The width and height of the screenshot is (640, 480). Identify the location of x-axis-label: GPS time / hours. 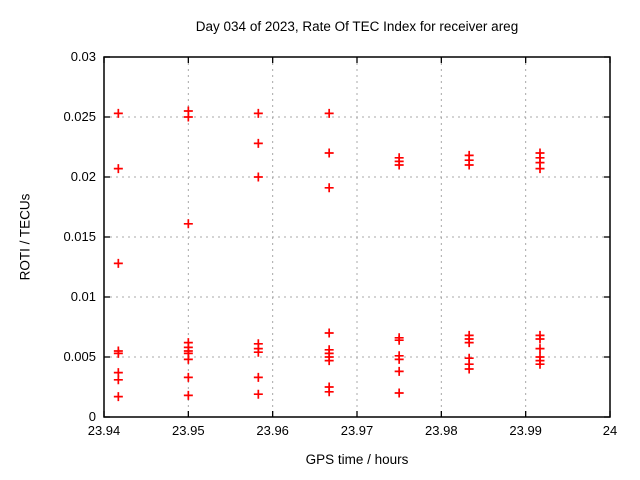
(357, 459).